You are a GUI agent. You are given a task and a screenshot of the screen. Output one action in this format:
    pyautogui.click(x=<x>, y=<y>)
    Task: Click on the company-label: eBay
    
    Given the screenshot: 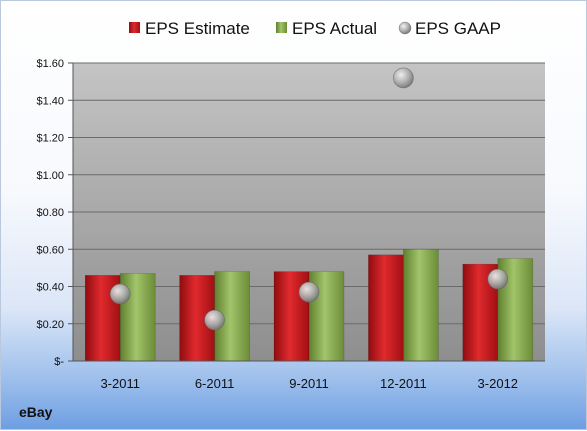 What is the action you would take?
    pyautogui.click(x=36, y=412)
    